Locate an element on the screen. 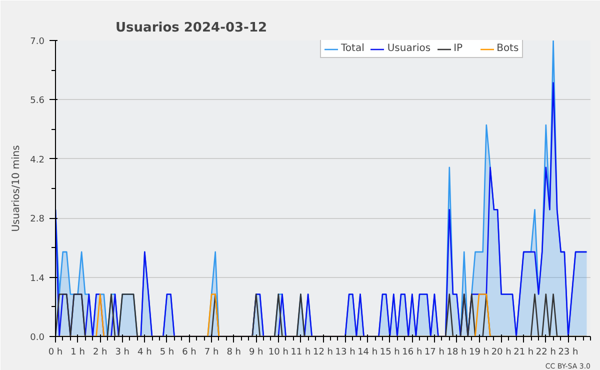 Image resolution: width=600 pixels, height=370 pixels. x-tick-label: 3 h is located at coordinates (122, 353).